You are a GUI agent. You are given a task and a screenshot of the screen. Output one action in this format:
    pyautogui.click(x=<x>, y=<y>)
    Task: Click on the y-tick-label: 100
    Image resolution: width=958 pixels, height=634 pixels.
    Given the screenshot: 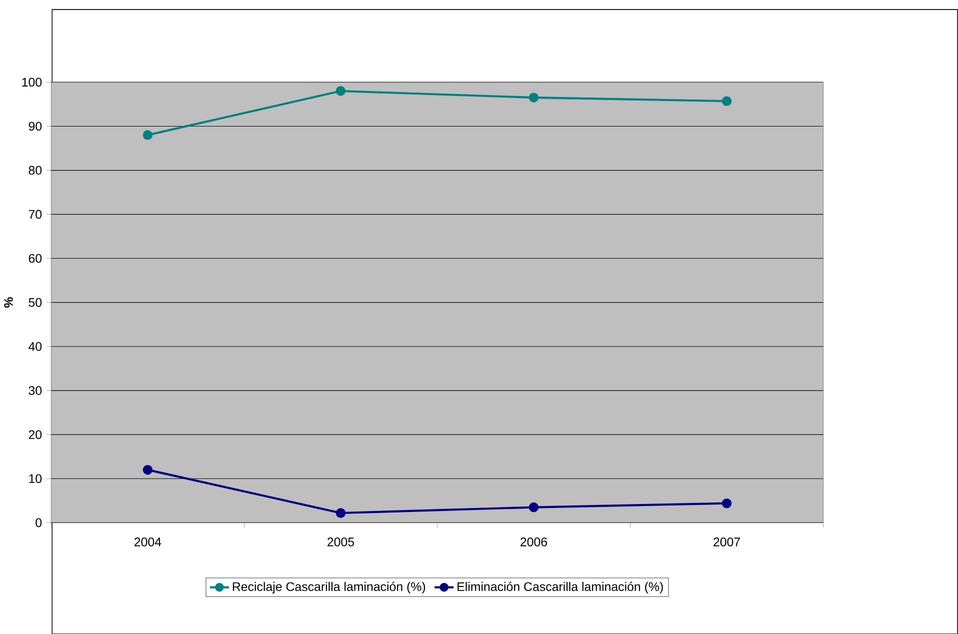 What is the action you would take?
    pyautogui.click(x=32, y=82)
    